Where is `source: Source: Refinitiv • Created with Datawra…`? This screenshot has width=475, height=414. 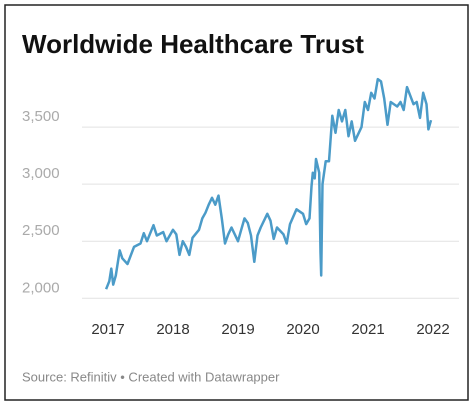
source: Source: Refinitiv • Created with Datawra… is located at coordinates (151, 376).